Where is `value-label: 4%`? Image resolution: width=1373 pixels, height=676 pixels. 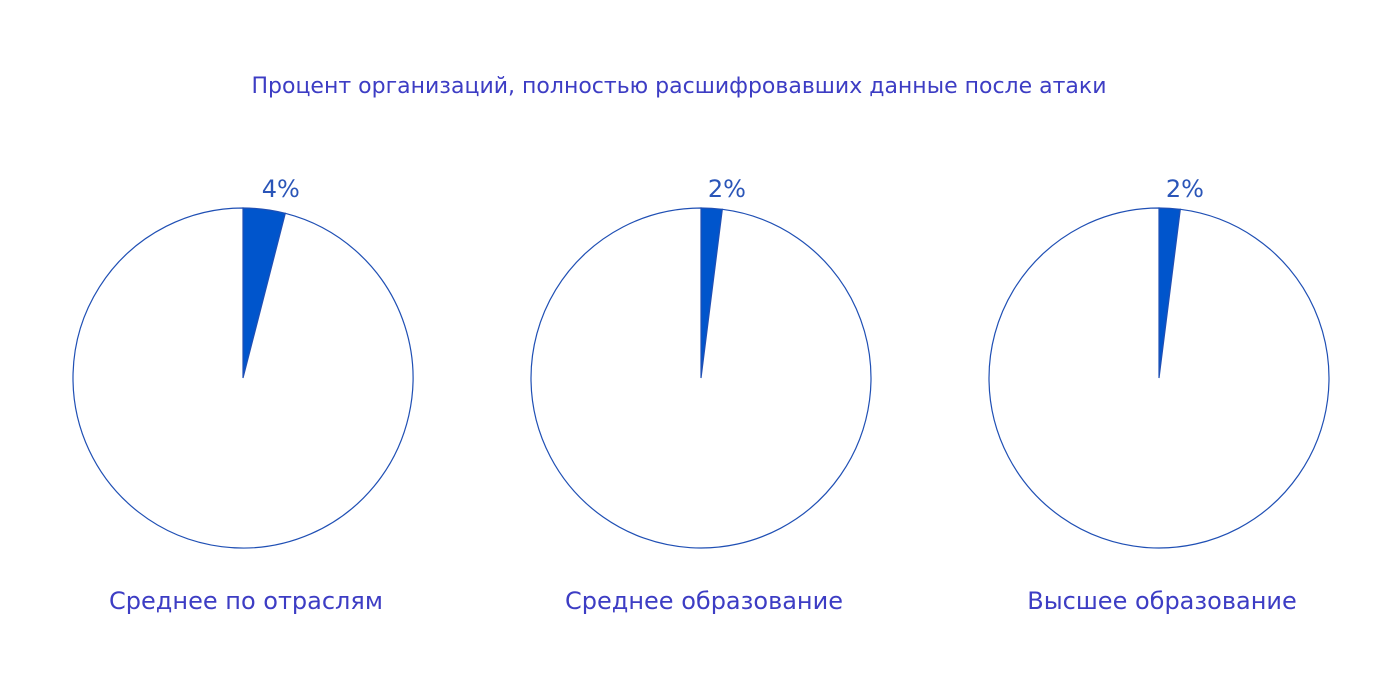 value-label: 4% is located at coordinates (281, 189).